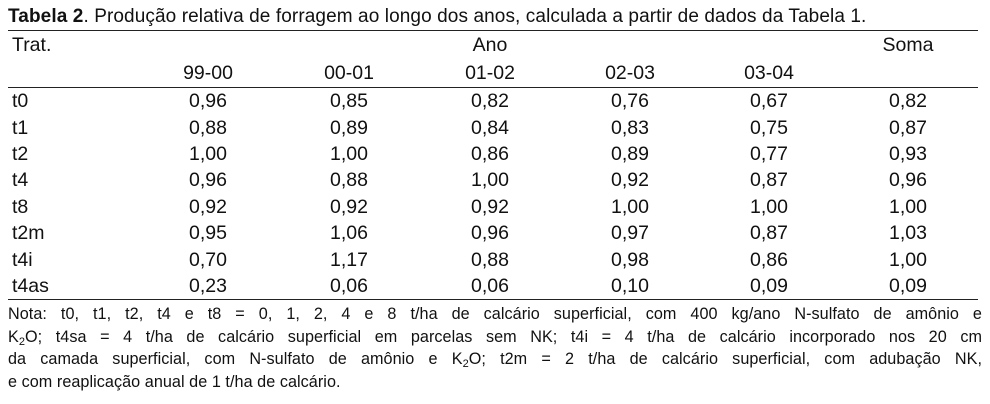  I want to click on cell: 0,76, so click(630, 101).